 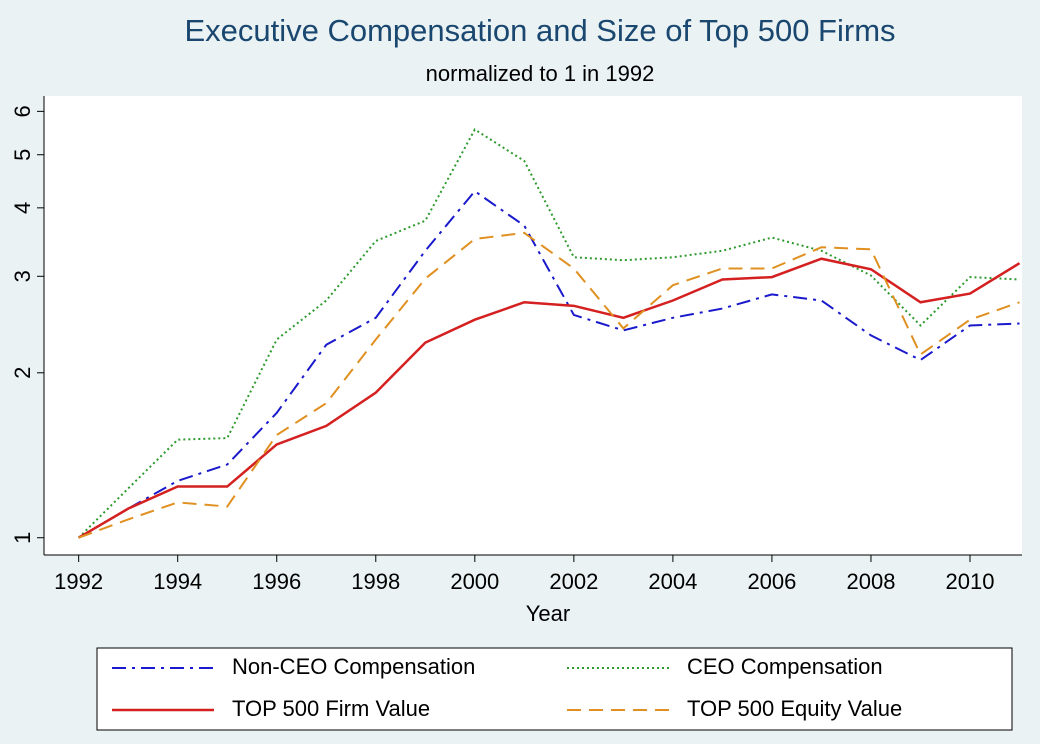 What do you see at coordinates (794, 708) in the screenshot?
I see `legend-label: TOP 500 Equity Value` at bounding box center [794, 708].